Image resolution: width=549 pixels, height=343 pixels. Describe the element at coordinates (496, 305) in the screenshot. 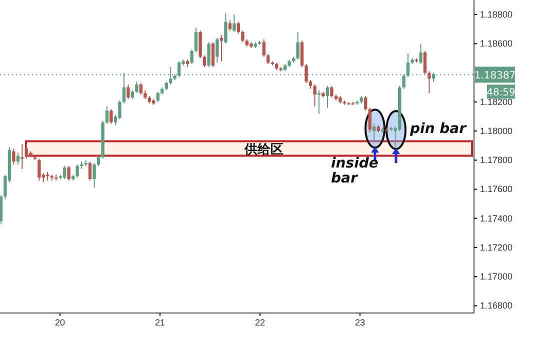

I see `y-tick-label: 1.16800` at that location.